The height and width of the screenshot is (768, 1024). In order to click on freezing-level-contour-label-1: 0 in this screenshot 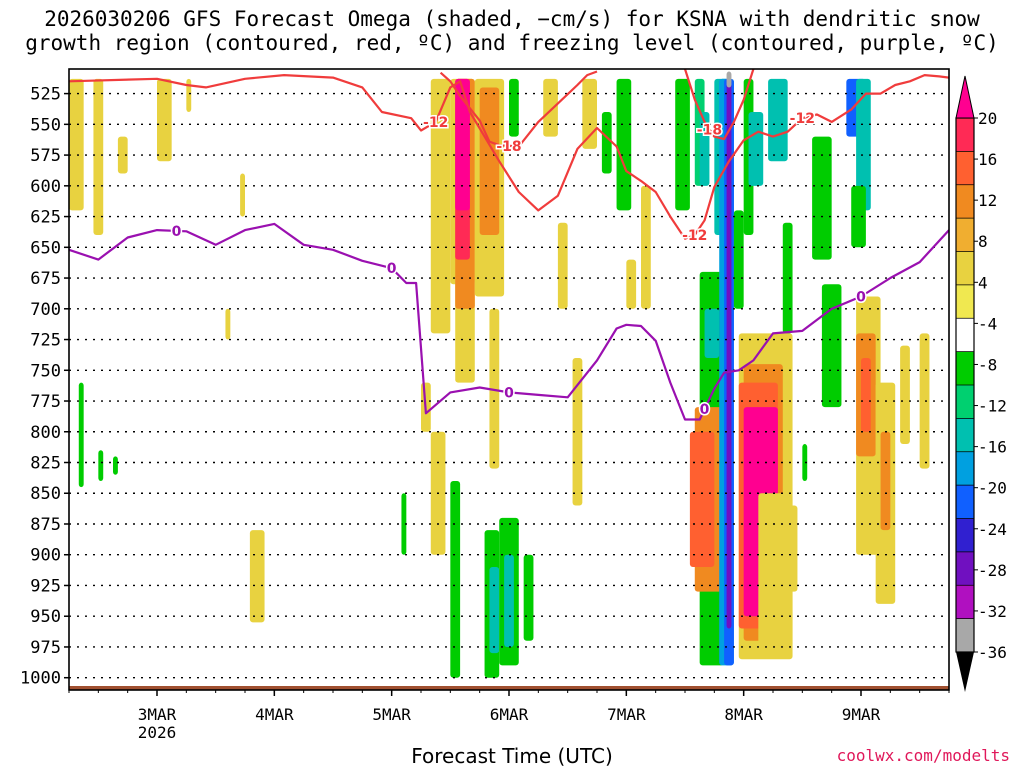, I will do `click(392, 269)`.